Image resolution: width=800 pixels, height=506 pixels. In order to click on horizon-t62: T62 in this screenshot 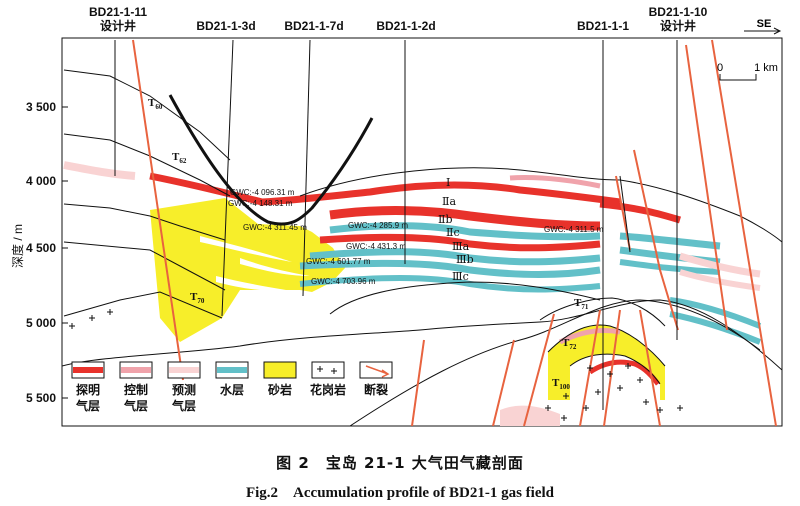, I will do `click(179, 158)`.